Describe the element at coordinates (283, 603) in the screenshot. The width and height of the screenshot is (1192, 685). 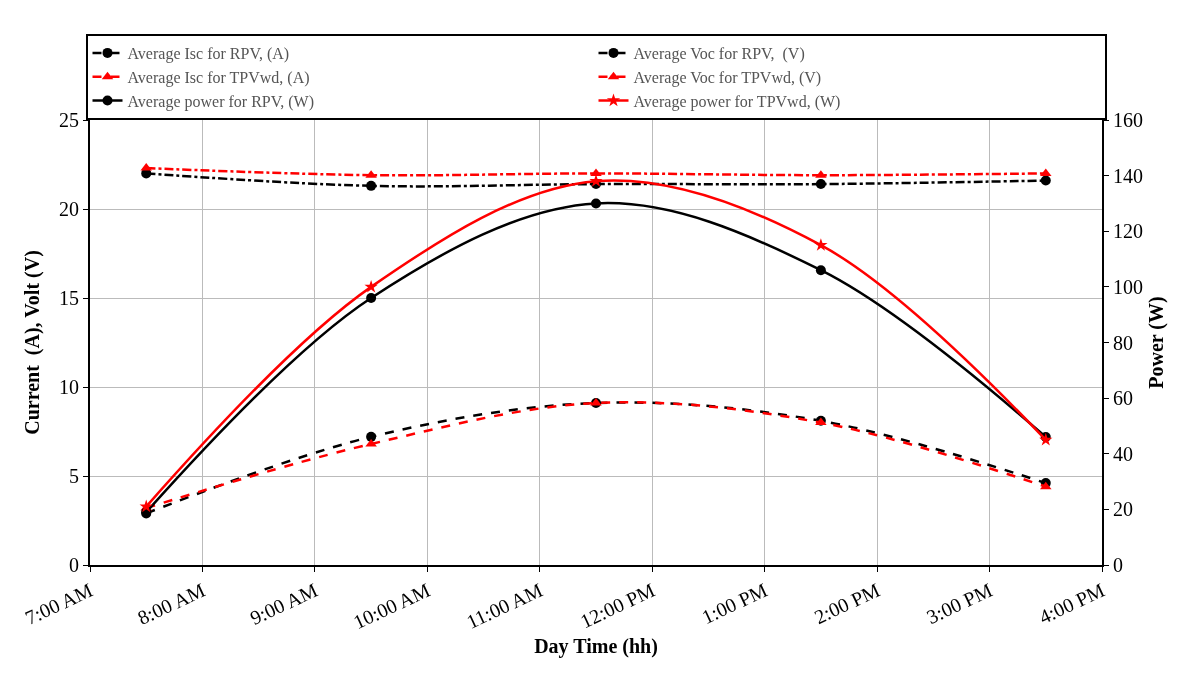
I see `x-tick-label: 9:00 AM` at that location.